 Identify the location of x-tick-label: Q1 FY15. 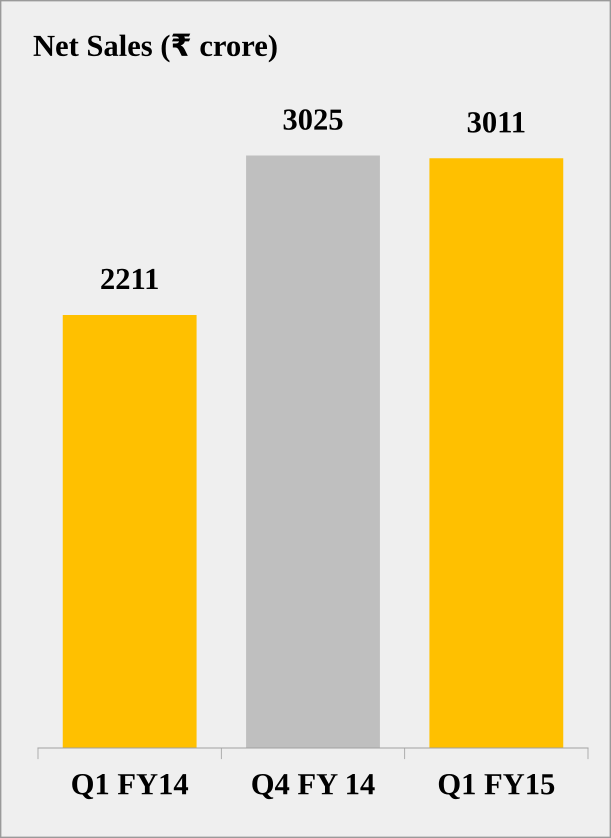
(496, 787).